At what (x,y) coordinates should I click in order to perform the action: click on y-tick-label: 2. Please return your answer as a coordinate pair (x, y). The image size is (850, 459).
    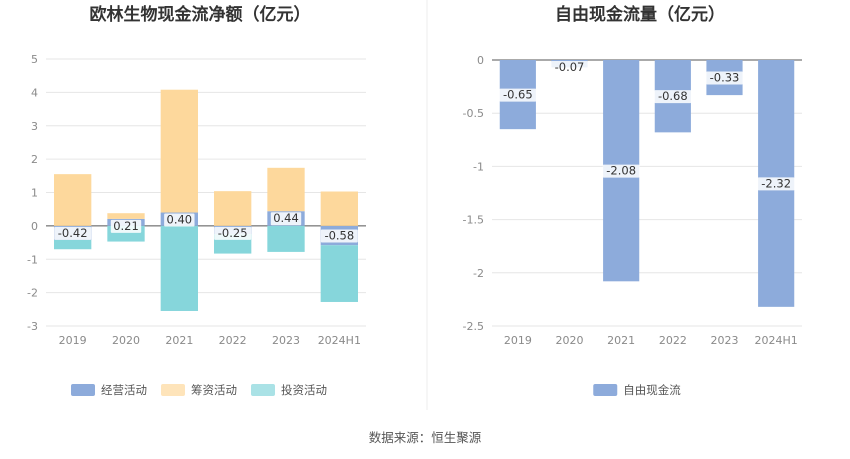
    Looking at the image, I should click on (34, 159).